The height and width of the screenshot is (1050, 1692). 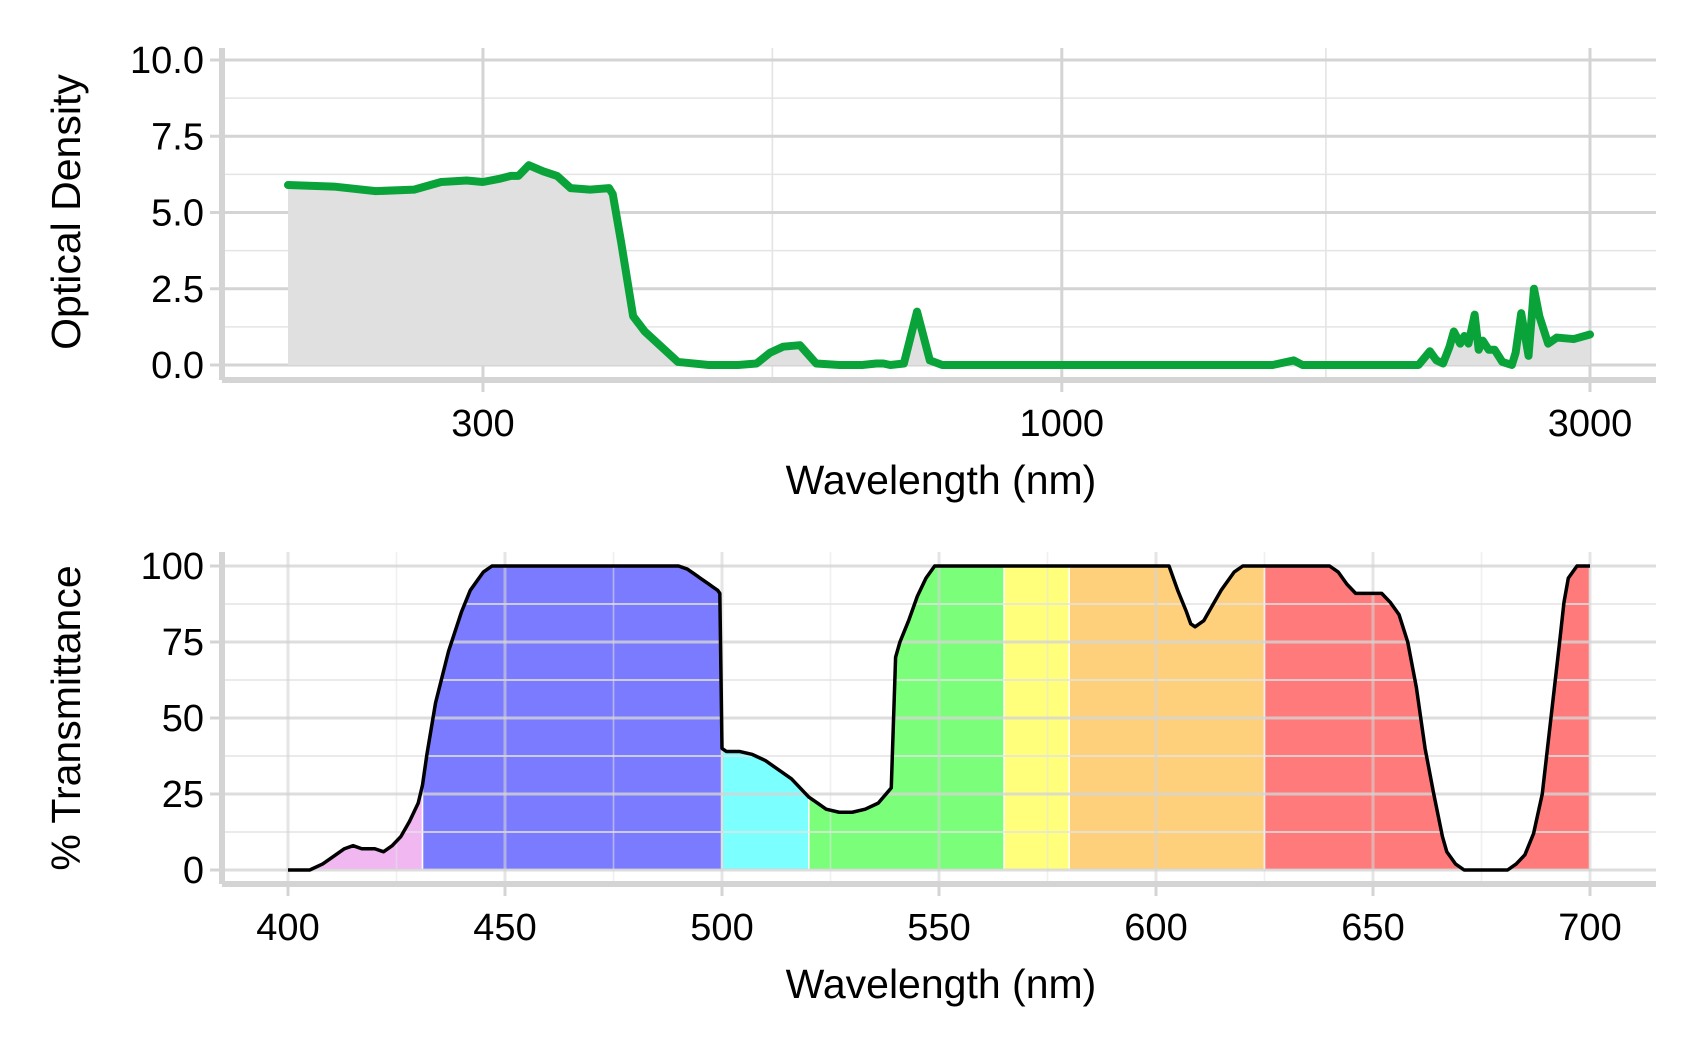 What do you see at coordinates (1372, 928) in the screenshot?
I see `transmittance-x-tick-label: 650` at bounding box center [1372, 928].